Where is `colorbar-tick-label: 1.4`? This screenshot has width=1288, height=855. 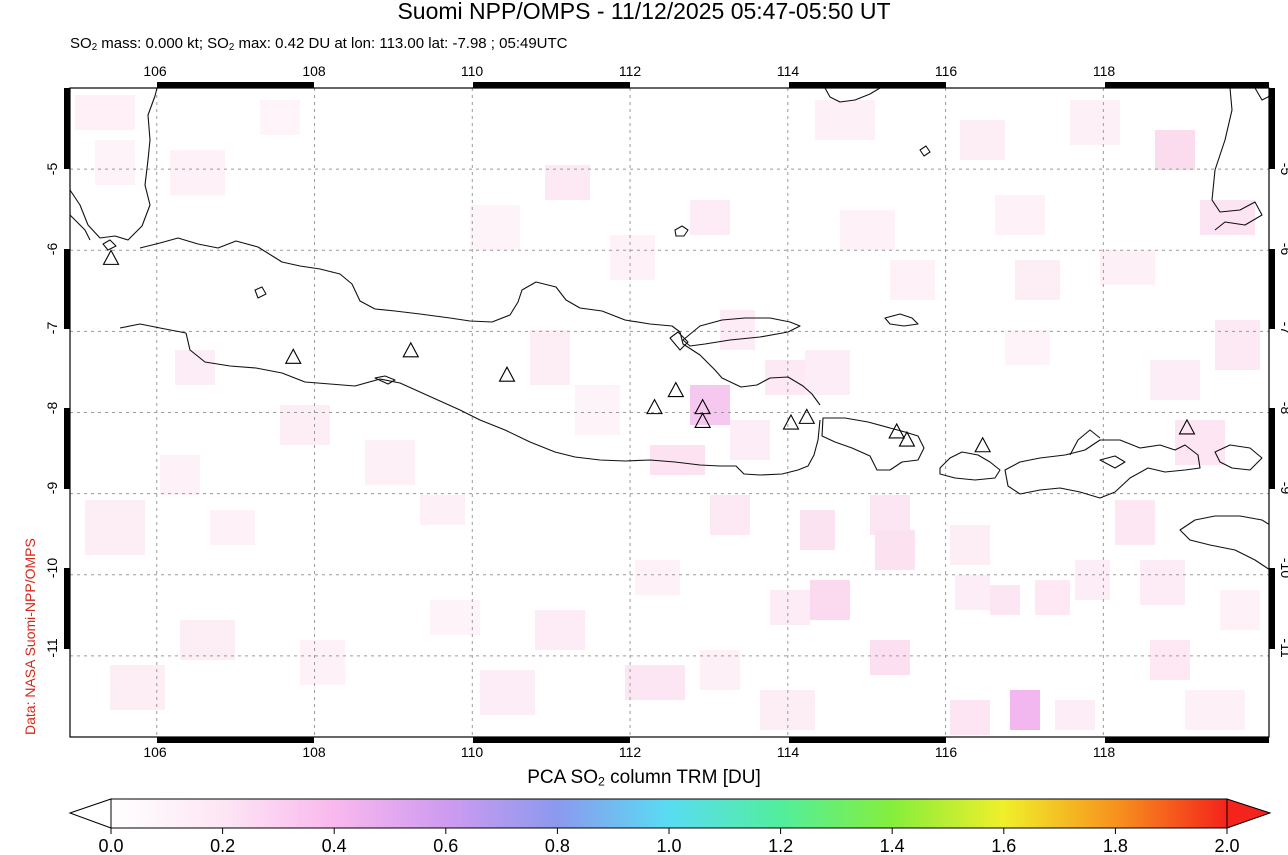
colorbar-tick-label: 1.4 is located at coordinates (892, 845).